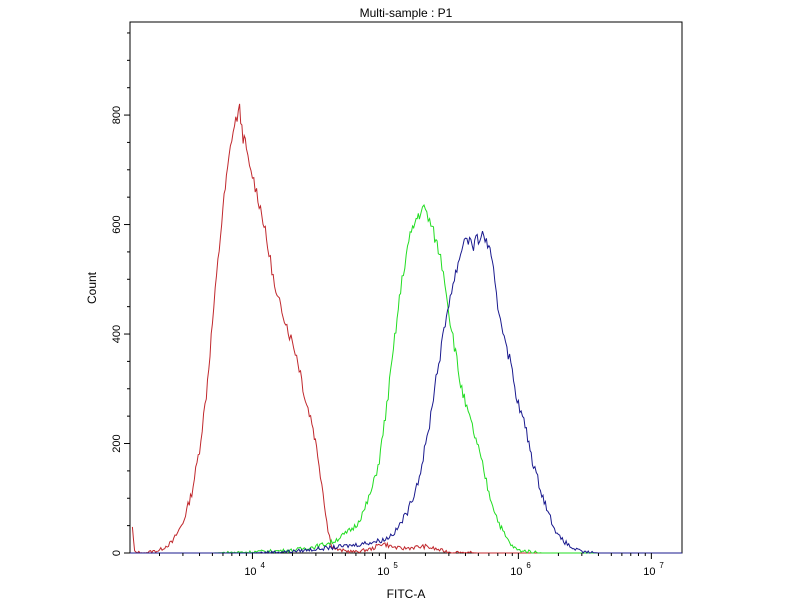 This screenshot has height=600, width=800. Describe the element at coordinates (406, 593) in the screenshot. I see `x-axis-label: FITC-A` at that location.